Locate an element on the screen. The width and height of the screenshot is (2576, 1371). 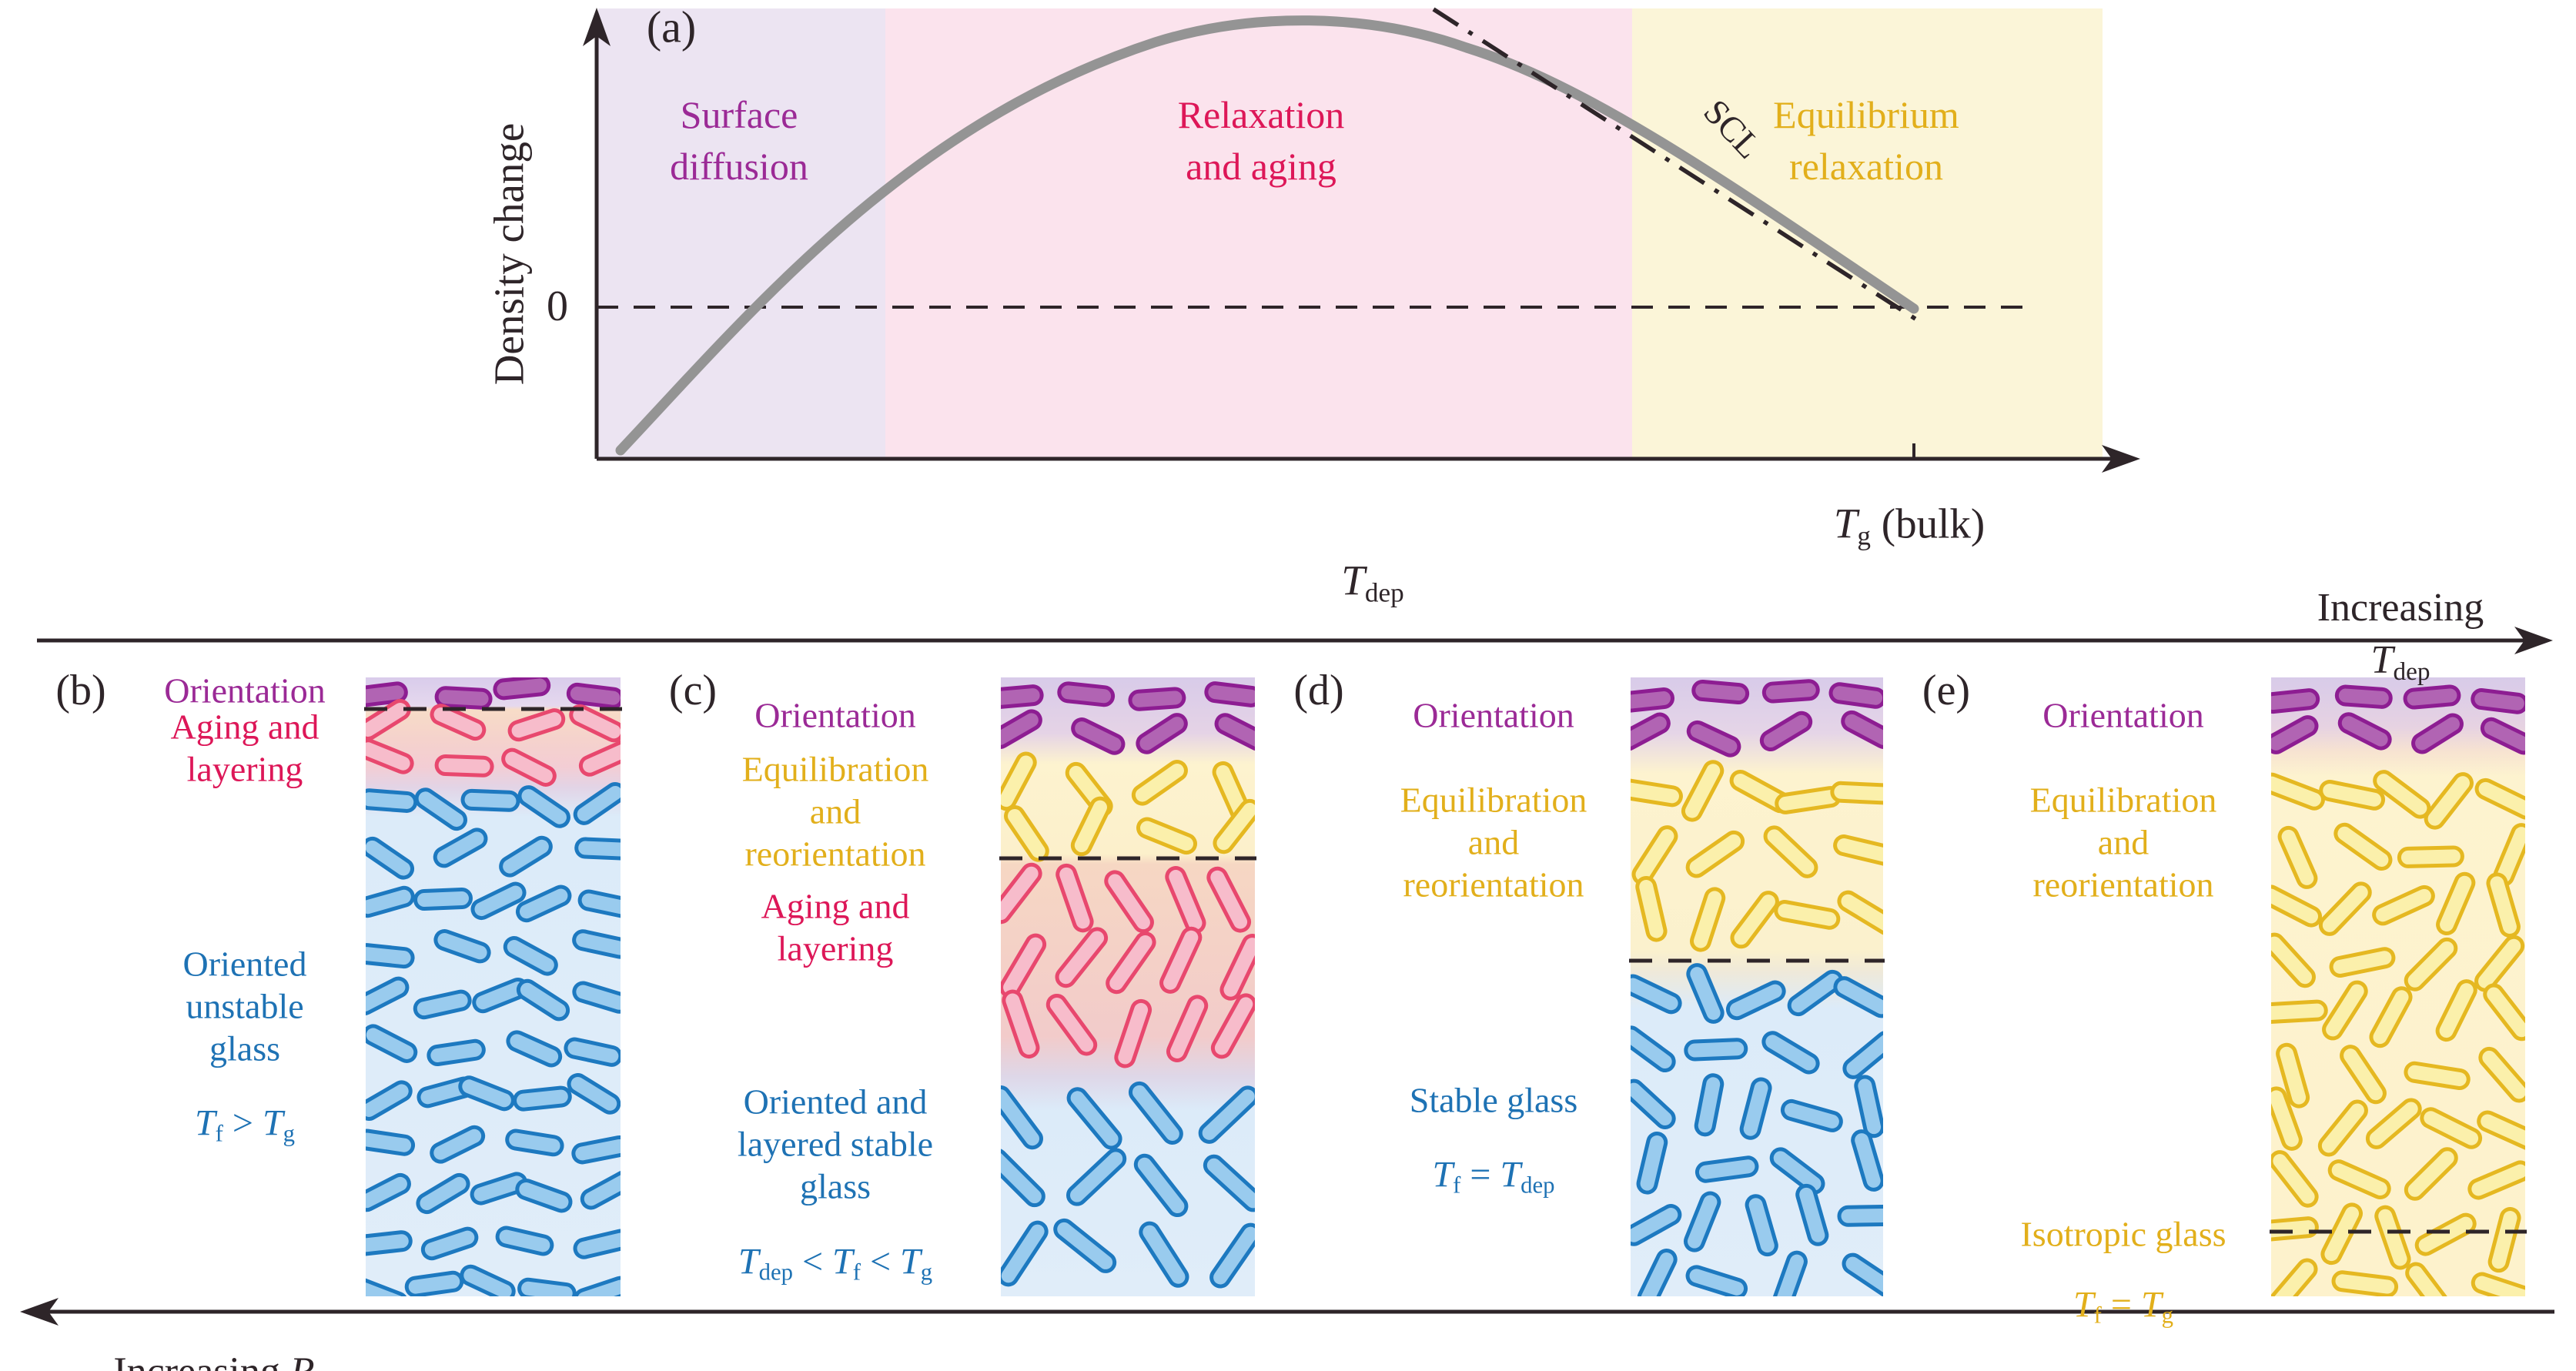
panel-b-state-label-line1: Oriented is located at coordinates (245, 964).